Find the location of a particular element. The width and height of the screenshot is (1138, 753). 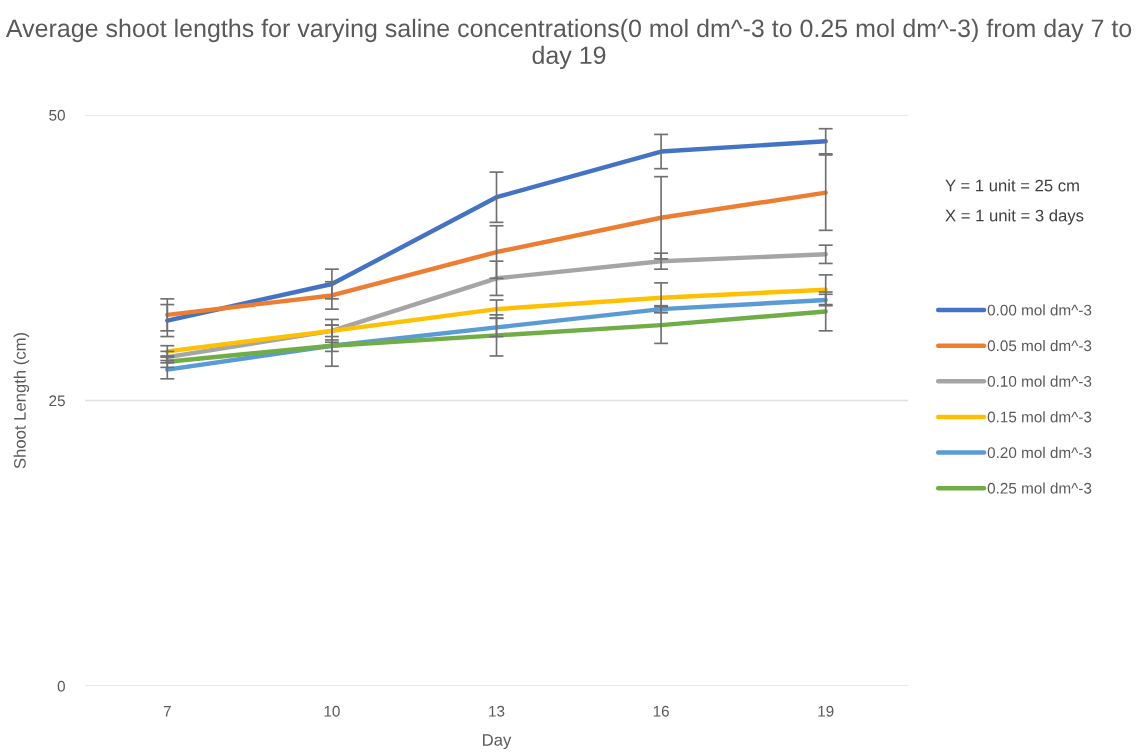

chart-title: Average shoot lengths for varying saline concentrations(0 mol dm^-3 to 0.25 mol dm^-3) from day 7 to day 19 is located at coordinates (568, 44).